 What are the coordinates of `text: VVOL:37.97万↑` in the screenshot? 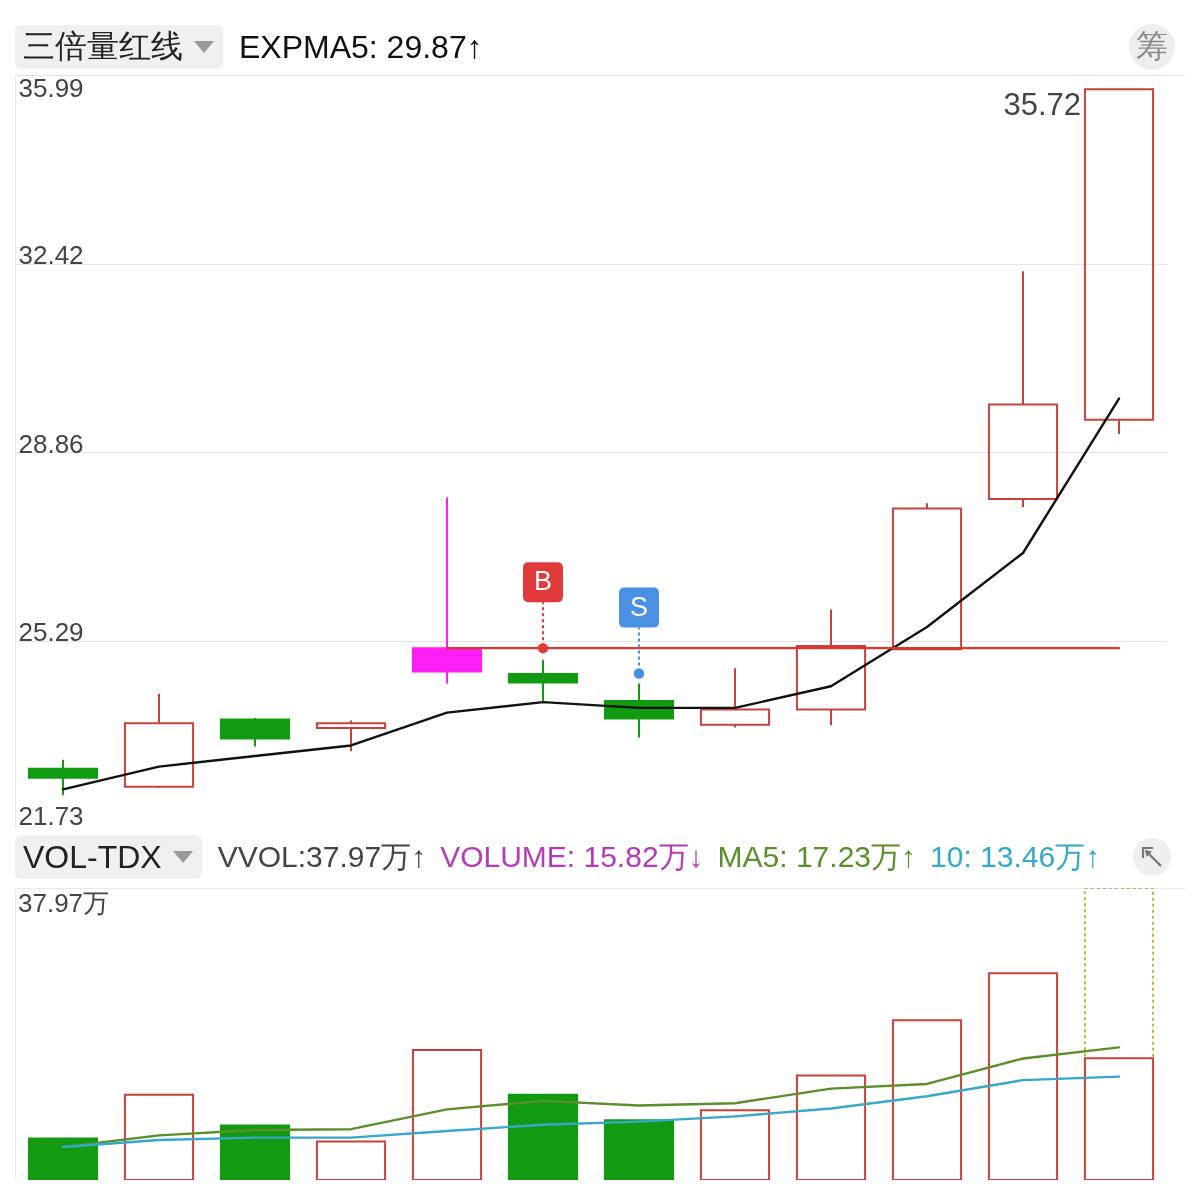 It's located at (322, 856).